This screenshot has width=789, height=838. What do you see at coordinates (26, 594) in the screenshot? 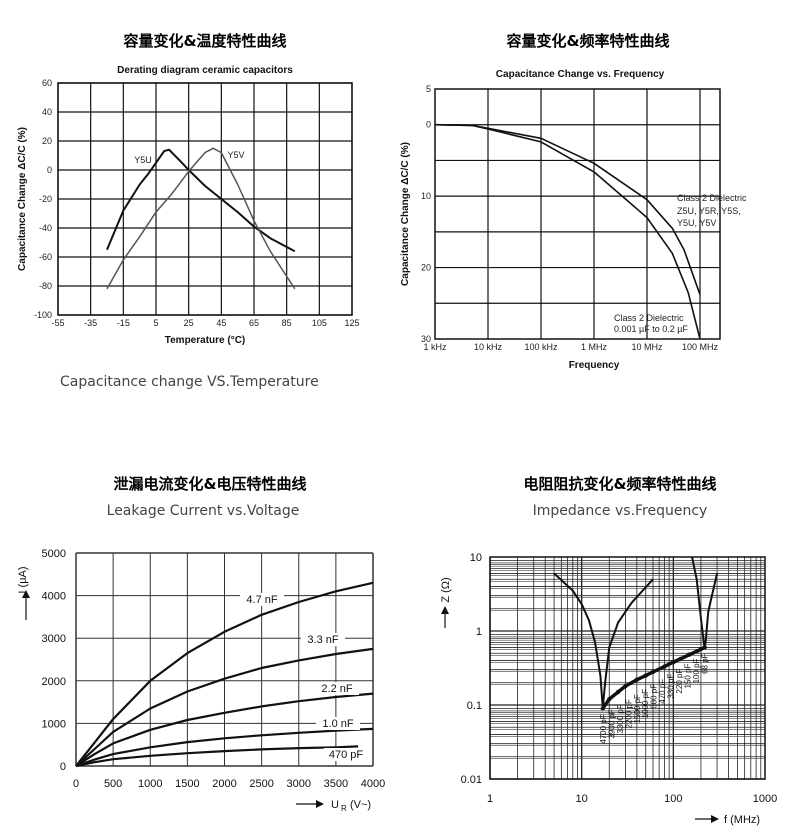
I see `y-axis-arrowhead-icon` at bounding box center [26, 594].